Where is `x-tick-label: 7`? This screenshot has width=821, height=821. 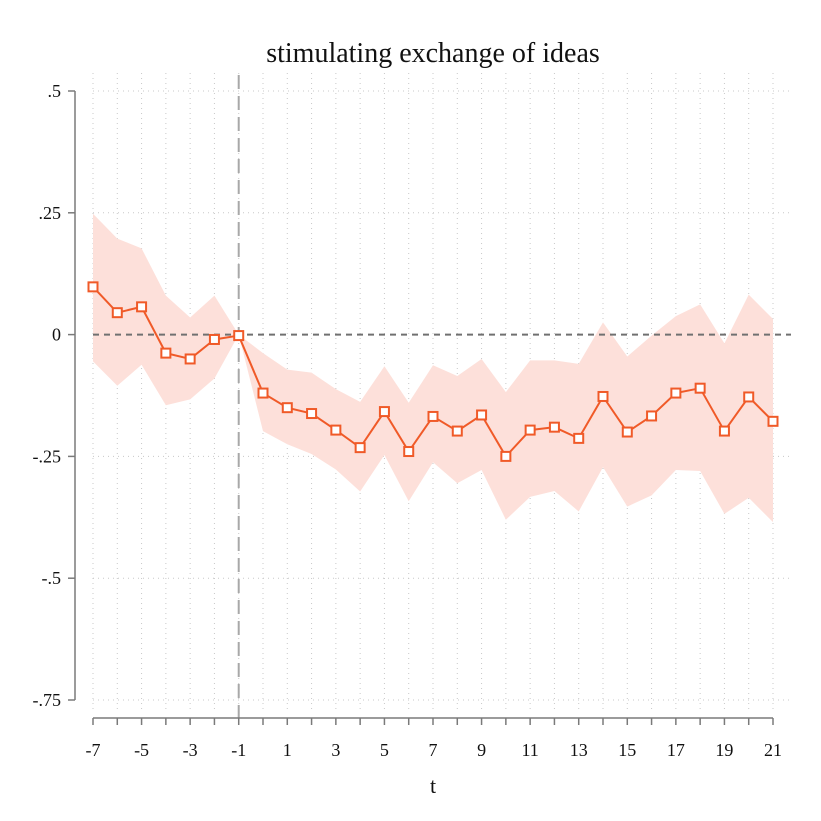
x-tick-label: 7 is located at coordinates (433, 750).